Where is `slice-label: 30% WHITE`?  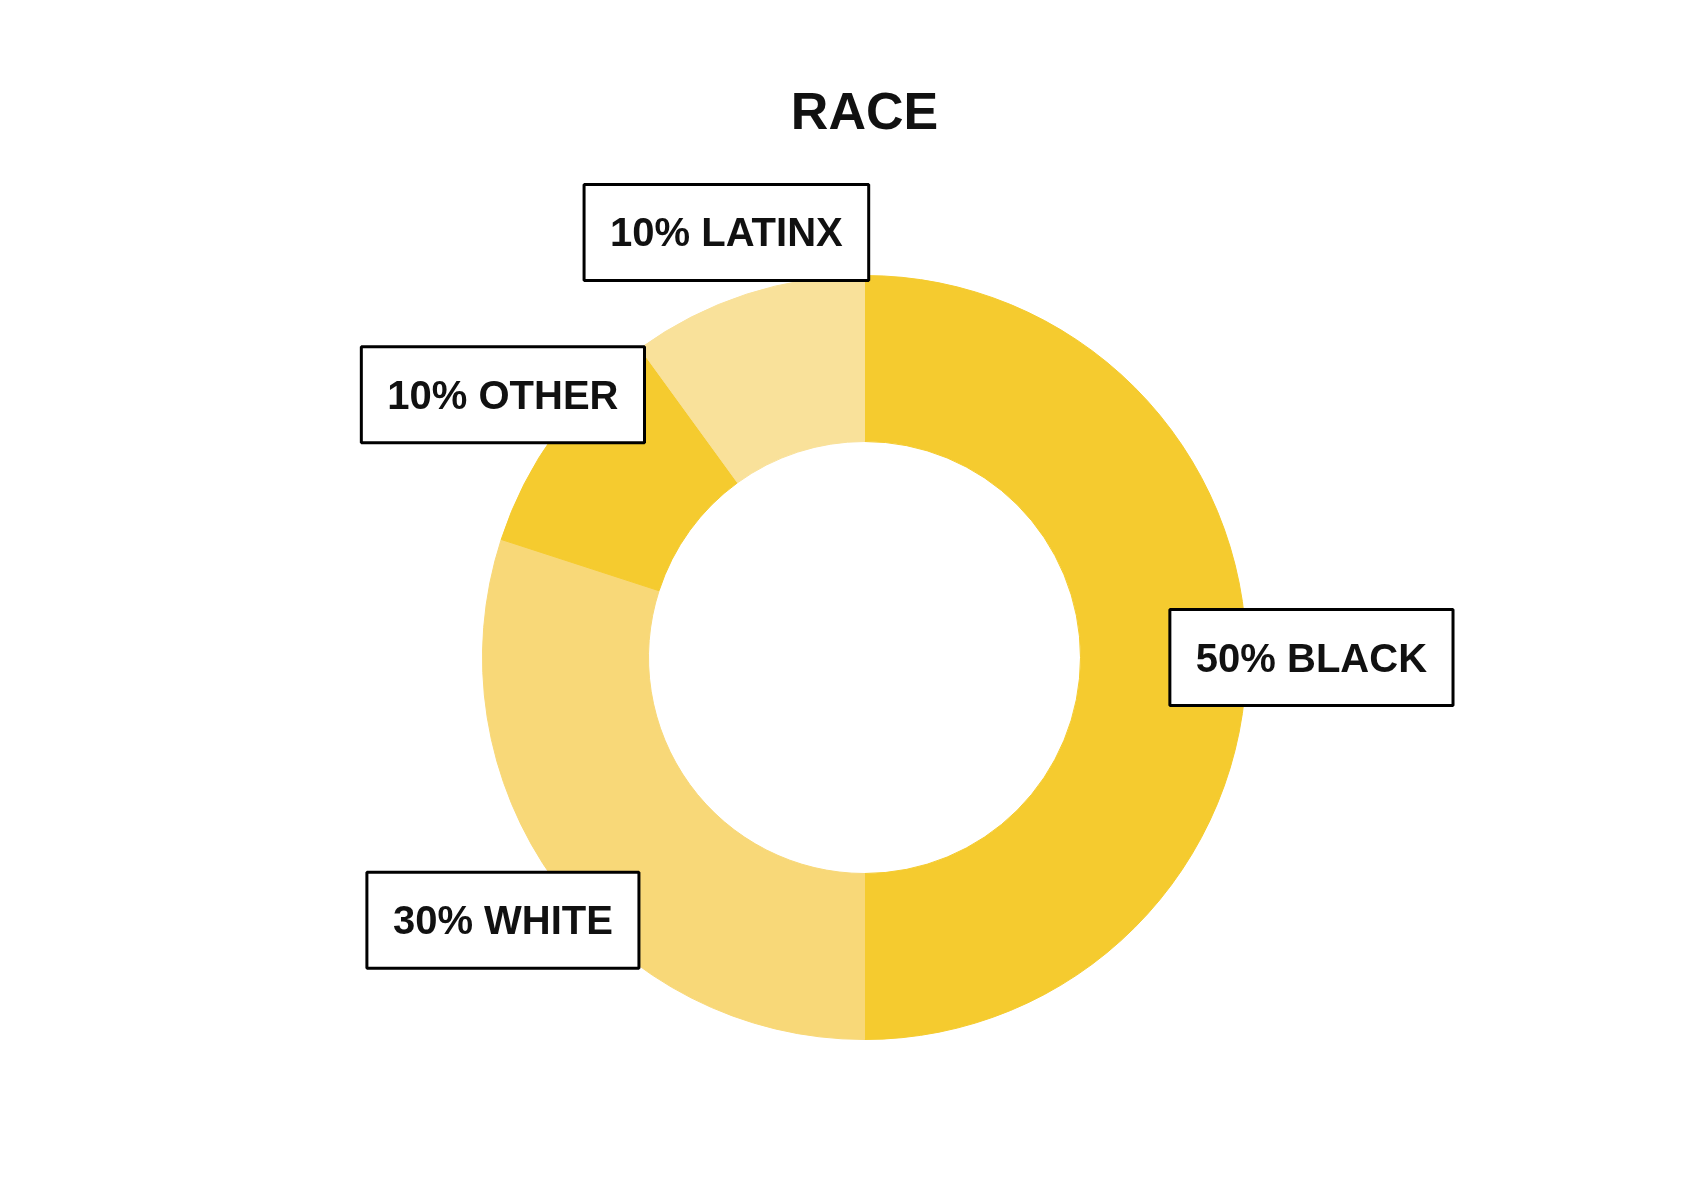
slice-label: 30% WHITE is located at coordinates (502, 920).